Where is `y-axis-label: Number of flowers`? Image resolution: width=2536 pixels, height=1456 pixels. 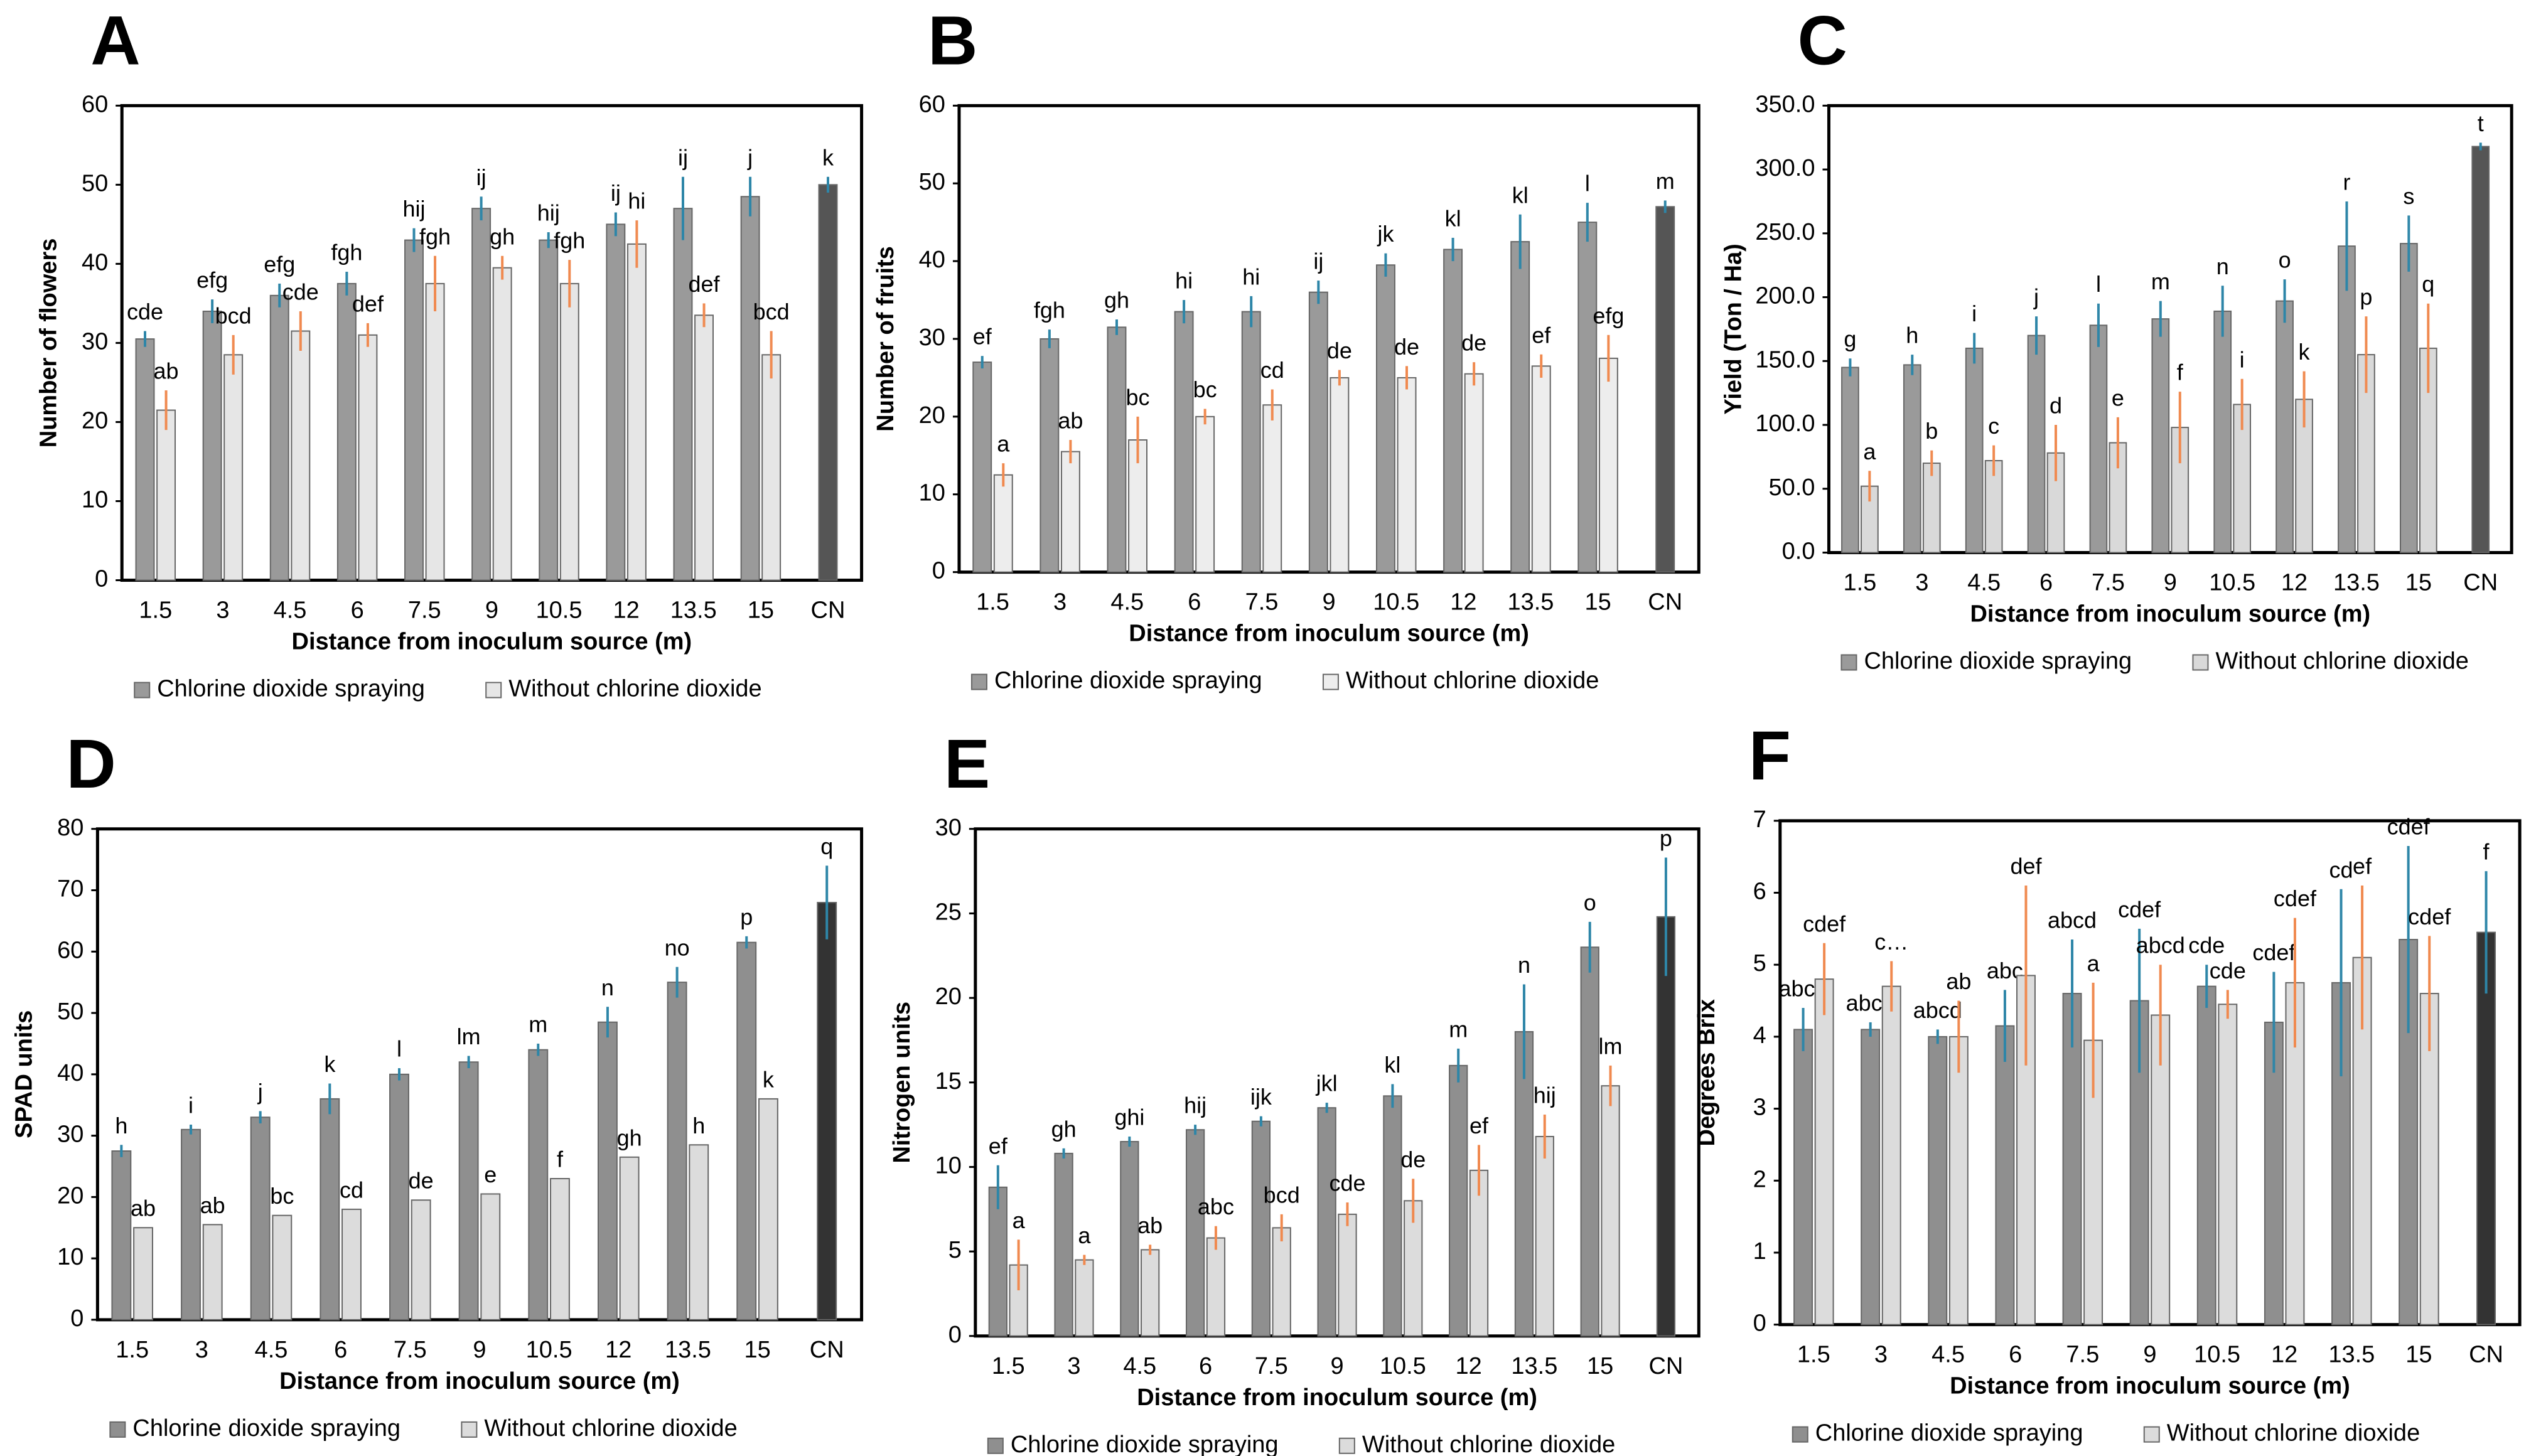 y-axis-label: Number of flowers is located at coordinates (48, 343).